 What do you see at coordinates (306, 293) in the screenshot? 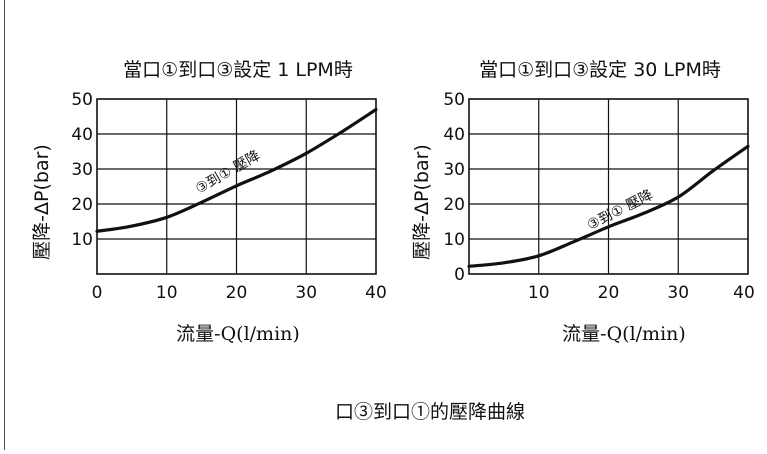
I see `chart-1-x-tick-label: 30` at bounding box center [306, 293].